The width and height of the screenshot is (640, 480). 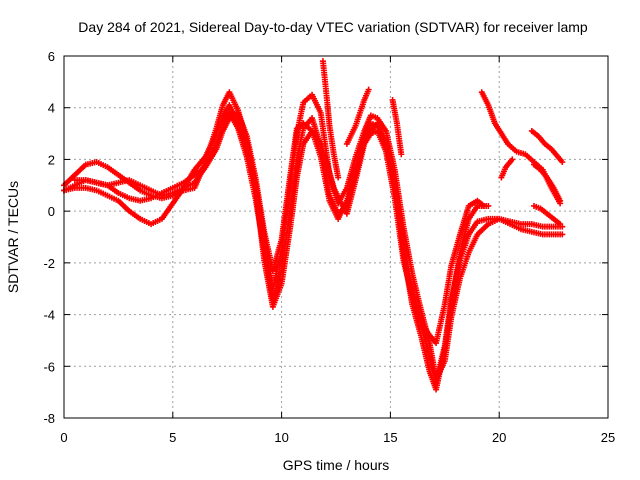 What do you see at coordinates (172, 437) in the screenshot?
I see `x-tick-label: 5` at bounding box center [172, 437].